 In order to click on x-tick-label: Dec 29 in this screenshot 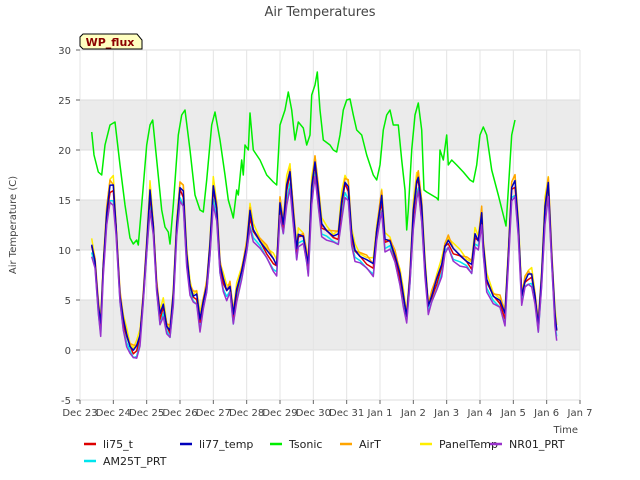, I will do `click(279, 413)`.